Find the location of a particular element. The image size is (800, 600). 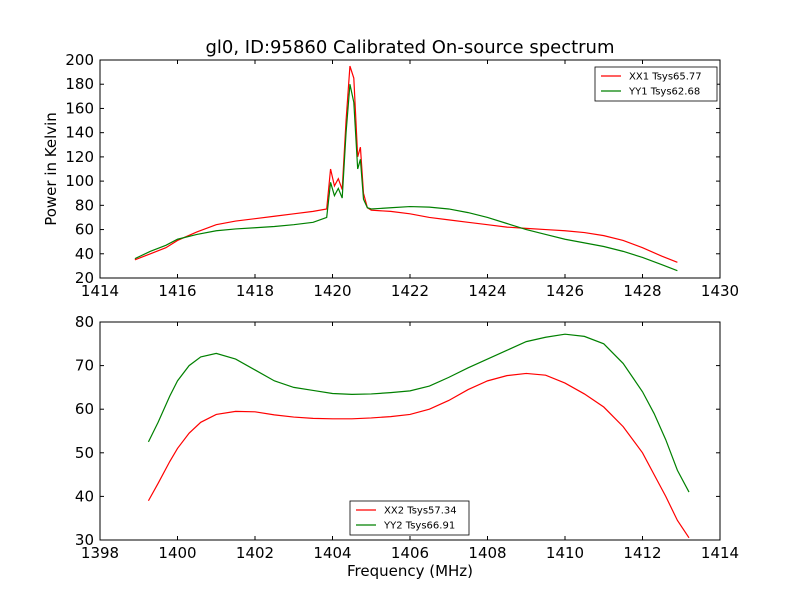

x-tick-label: 1400 is located at coordinates (177, 553).